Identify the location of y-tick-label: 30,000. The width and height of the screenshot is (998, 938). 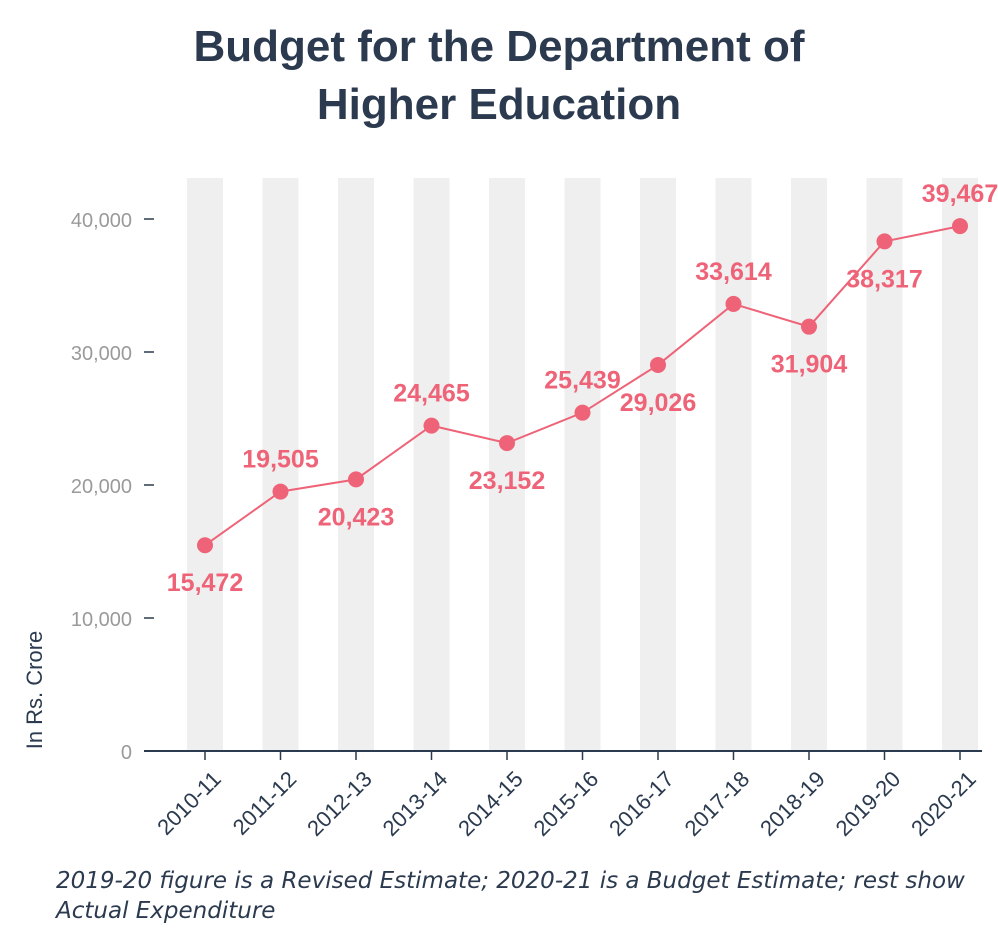
(101, 354).